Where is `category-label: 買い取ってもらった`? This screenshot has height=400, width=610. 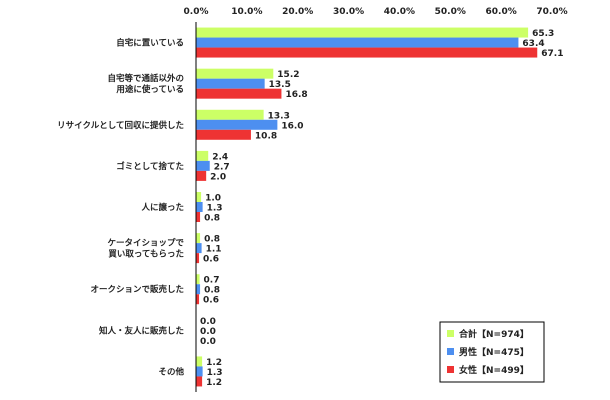 category-label: 買い取ってもらった is located at coordinates (146, 254).